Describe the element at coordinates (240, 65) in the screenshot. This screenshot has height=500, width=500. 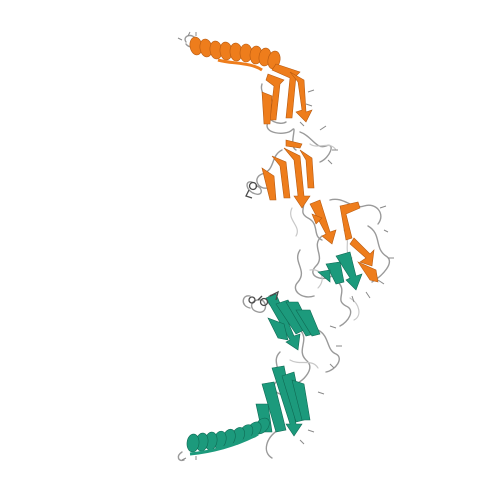
I see `chain-a-helix-trail` at that location.